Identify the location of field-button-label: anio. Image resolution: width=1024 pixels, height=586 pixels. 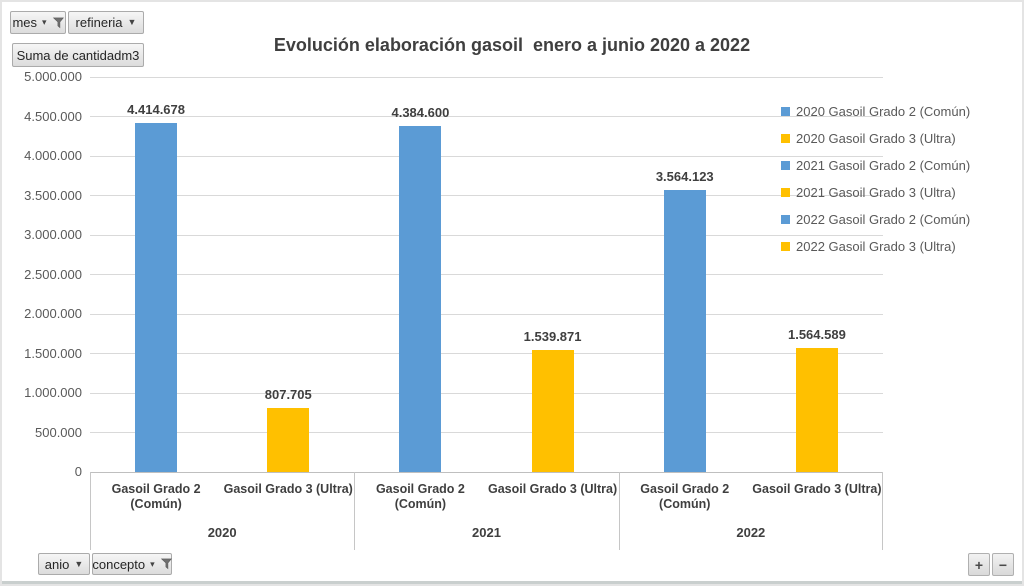
(57, 564).